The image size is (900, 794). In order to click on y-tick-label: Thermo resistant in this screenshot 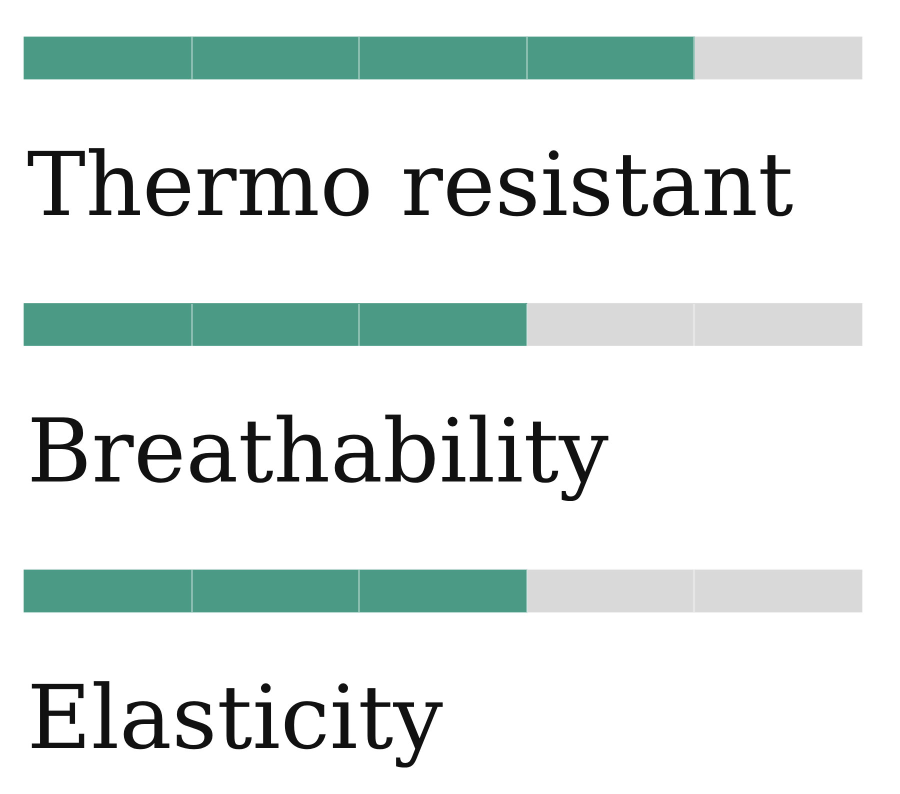, I will do `click(410, 184)`.